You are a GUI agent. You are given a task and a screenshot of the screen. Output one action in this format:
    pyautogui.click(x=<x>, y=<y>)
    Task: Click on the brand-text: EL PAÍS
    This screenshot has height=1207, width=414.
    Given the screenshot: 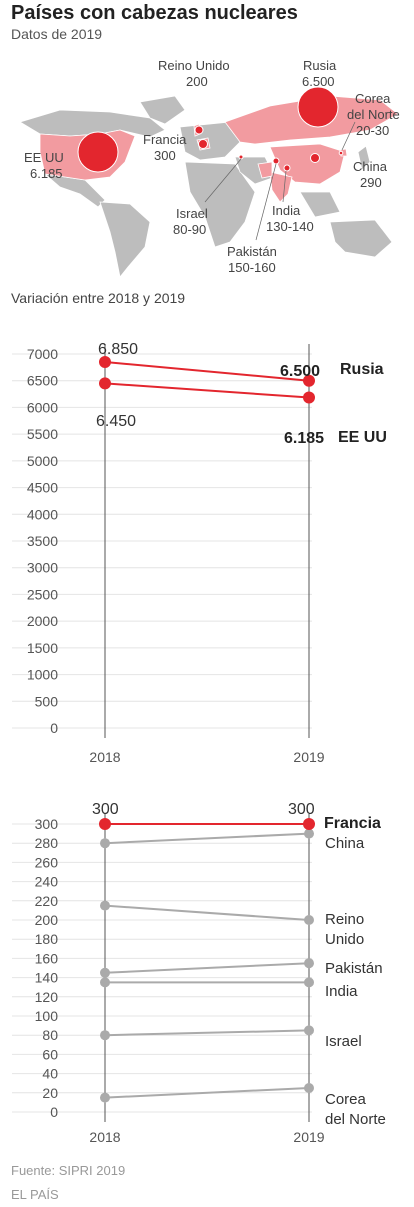 What is the action you would take?
    pyautogui.click(x=35, y=1194)
    